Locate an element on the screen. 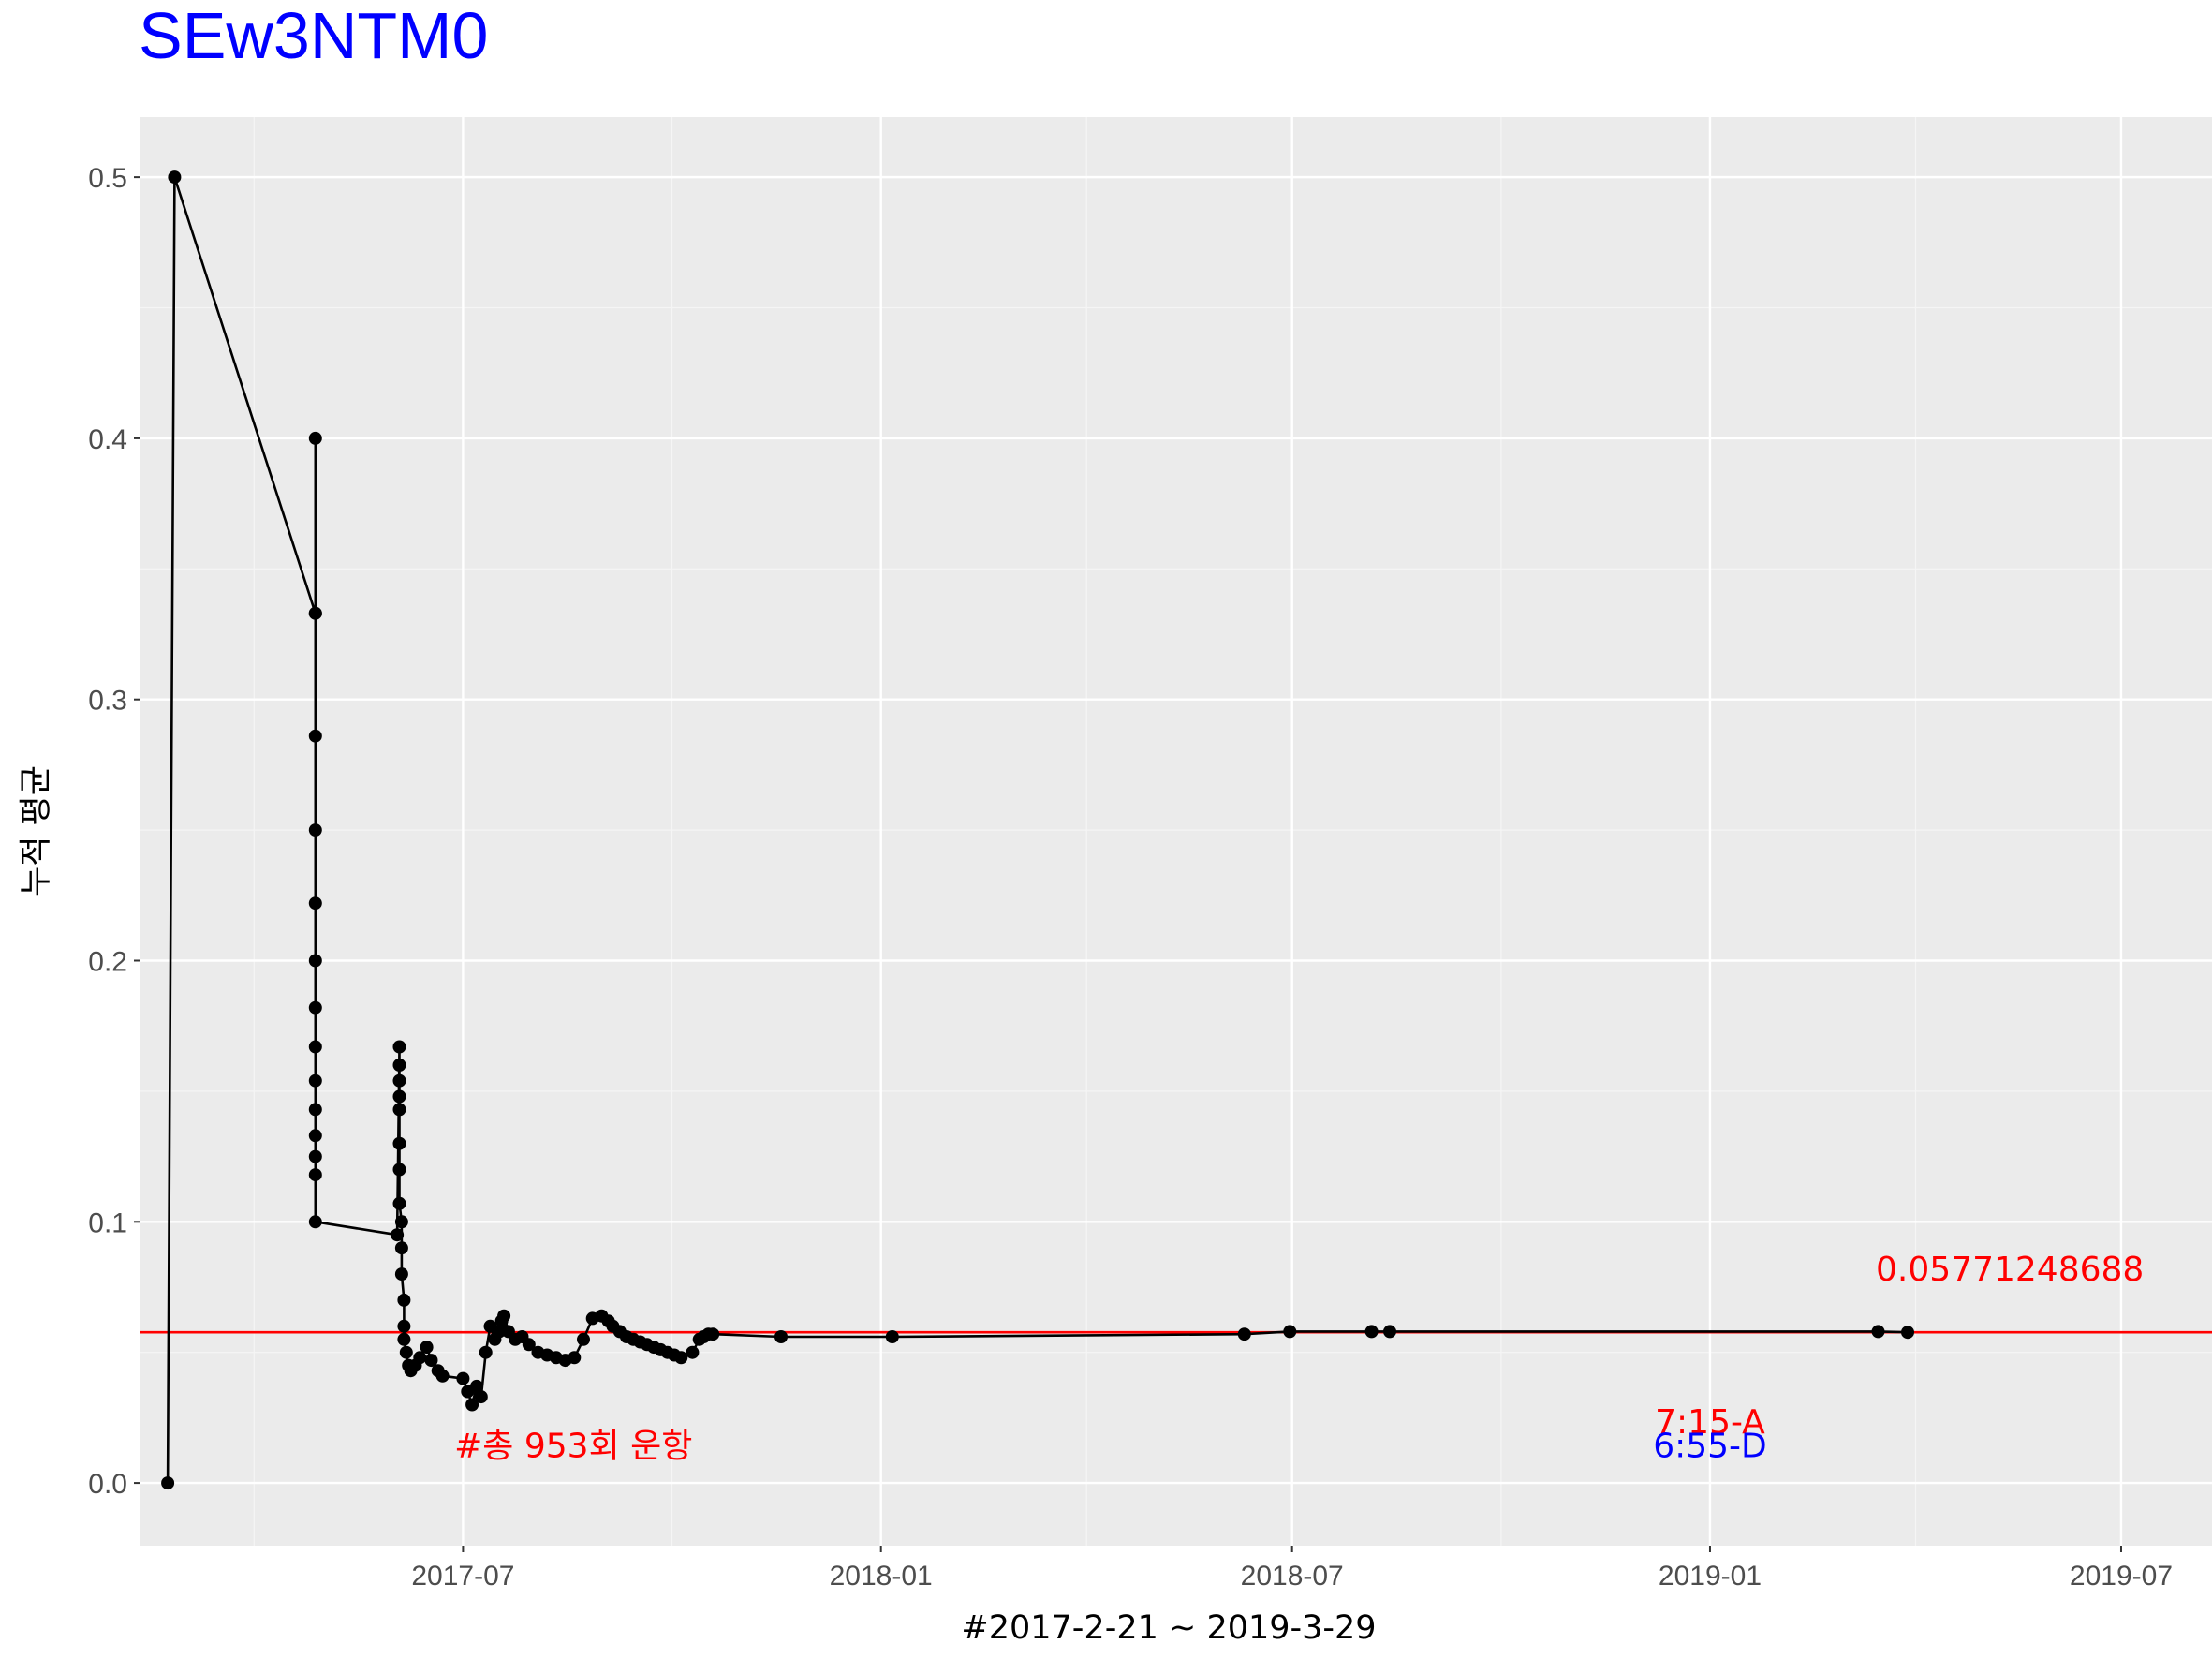  annotations: 0.05771248688 #총 953회 운항 7:15-A6:55-D is located at coordinates (1299, 1358).